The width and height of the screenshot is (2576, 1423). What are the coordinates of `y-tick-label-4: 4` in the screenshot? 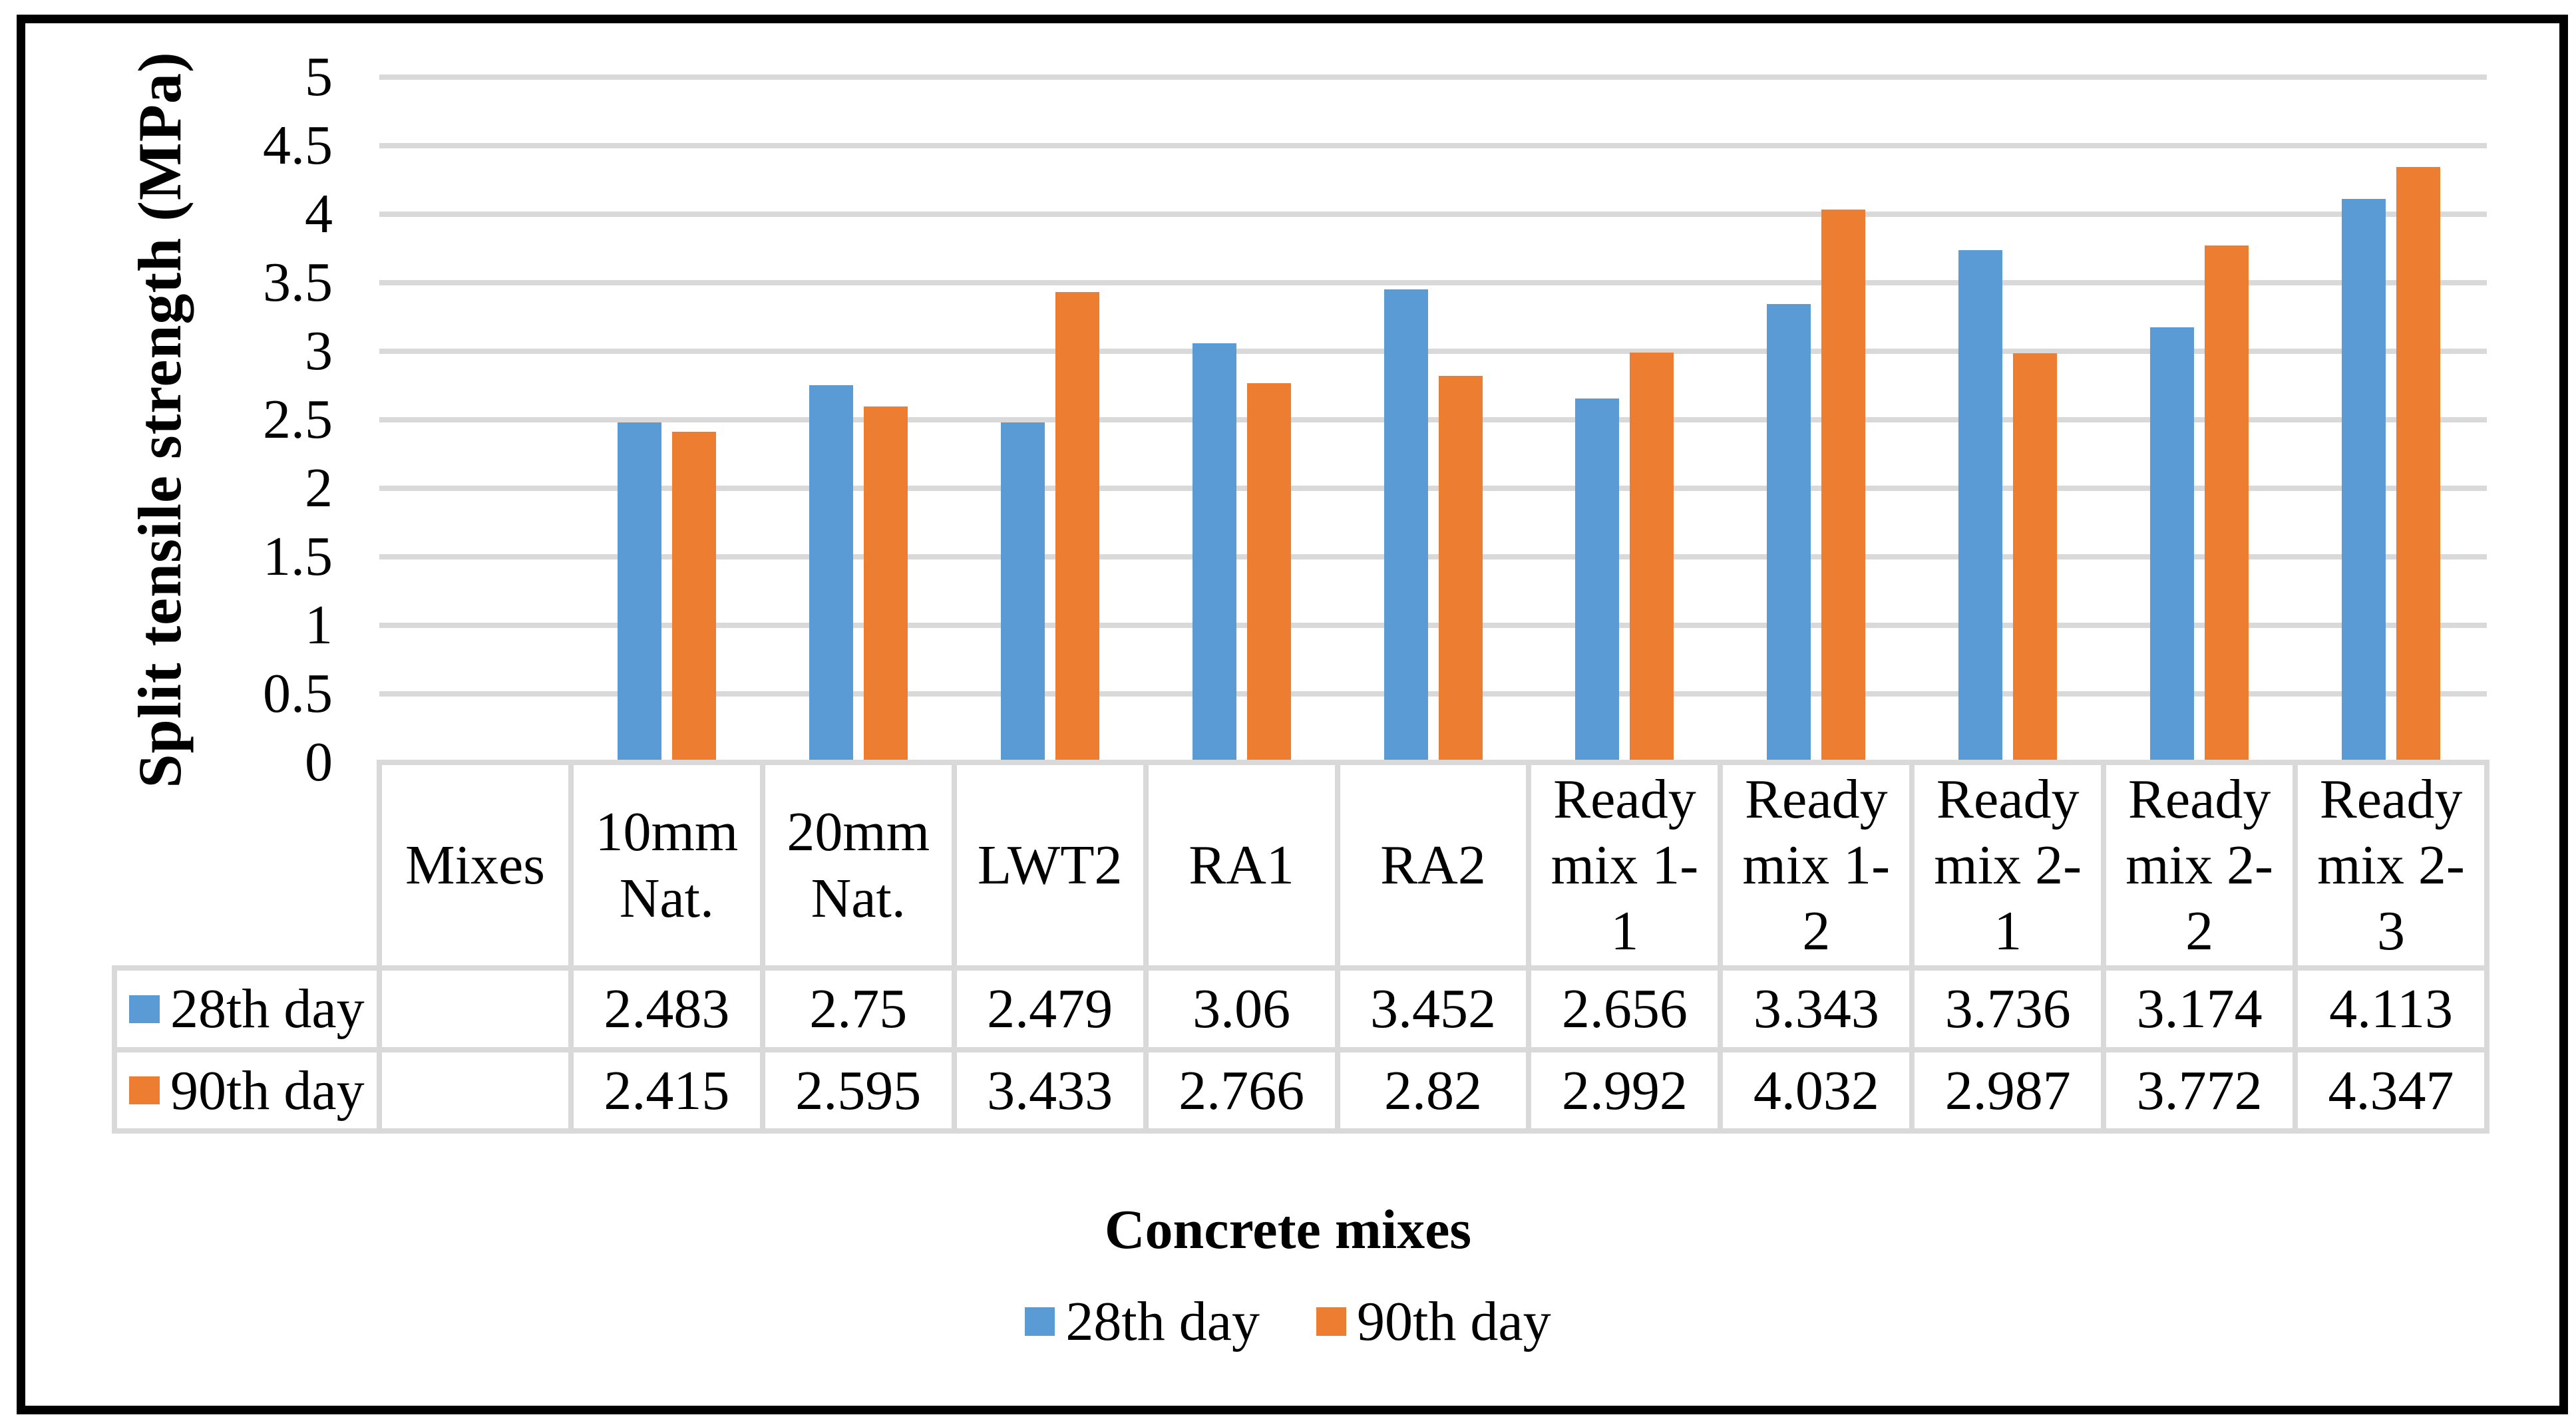 It's located at (319, 214).